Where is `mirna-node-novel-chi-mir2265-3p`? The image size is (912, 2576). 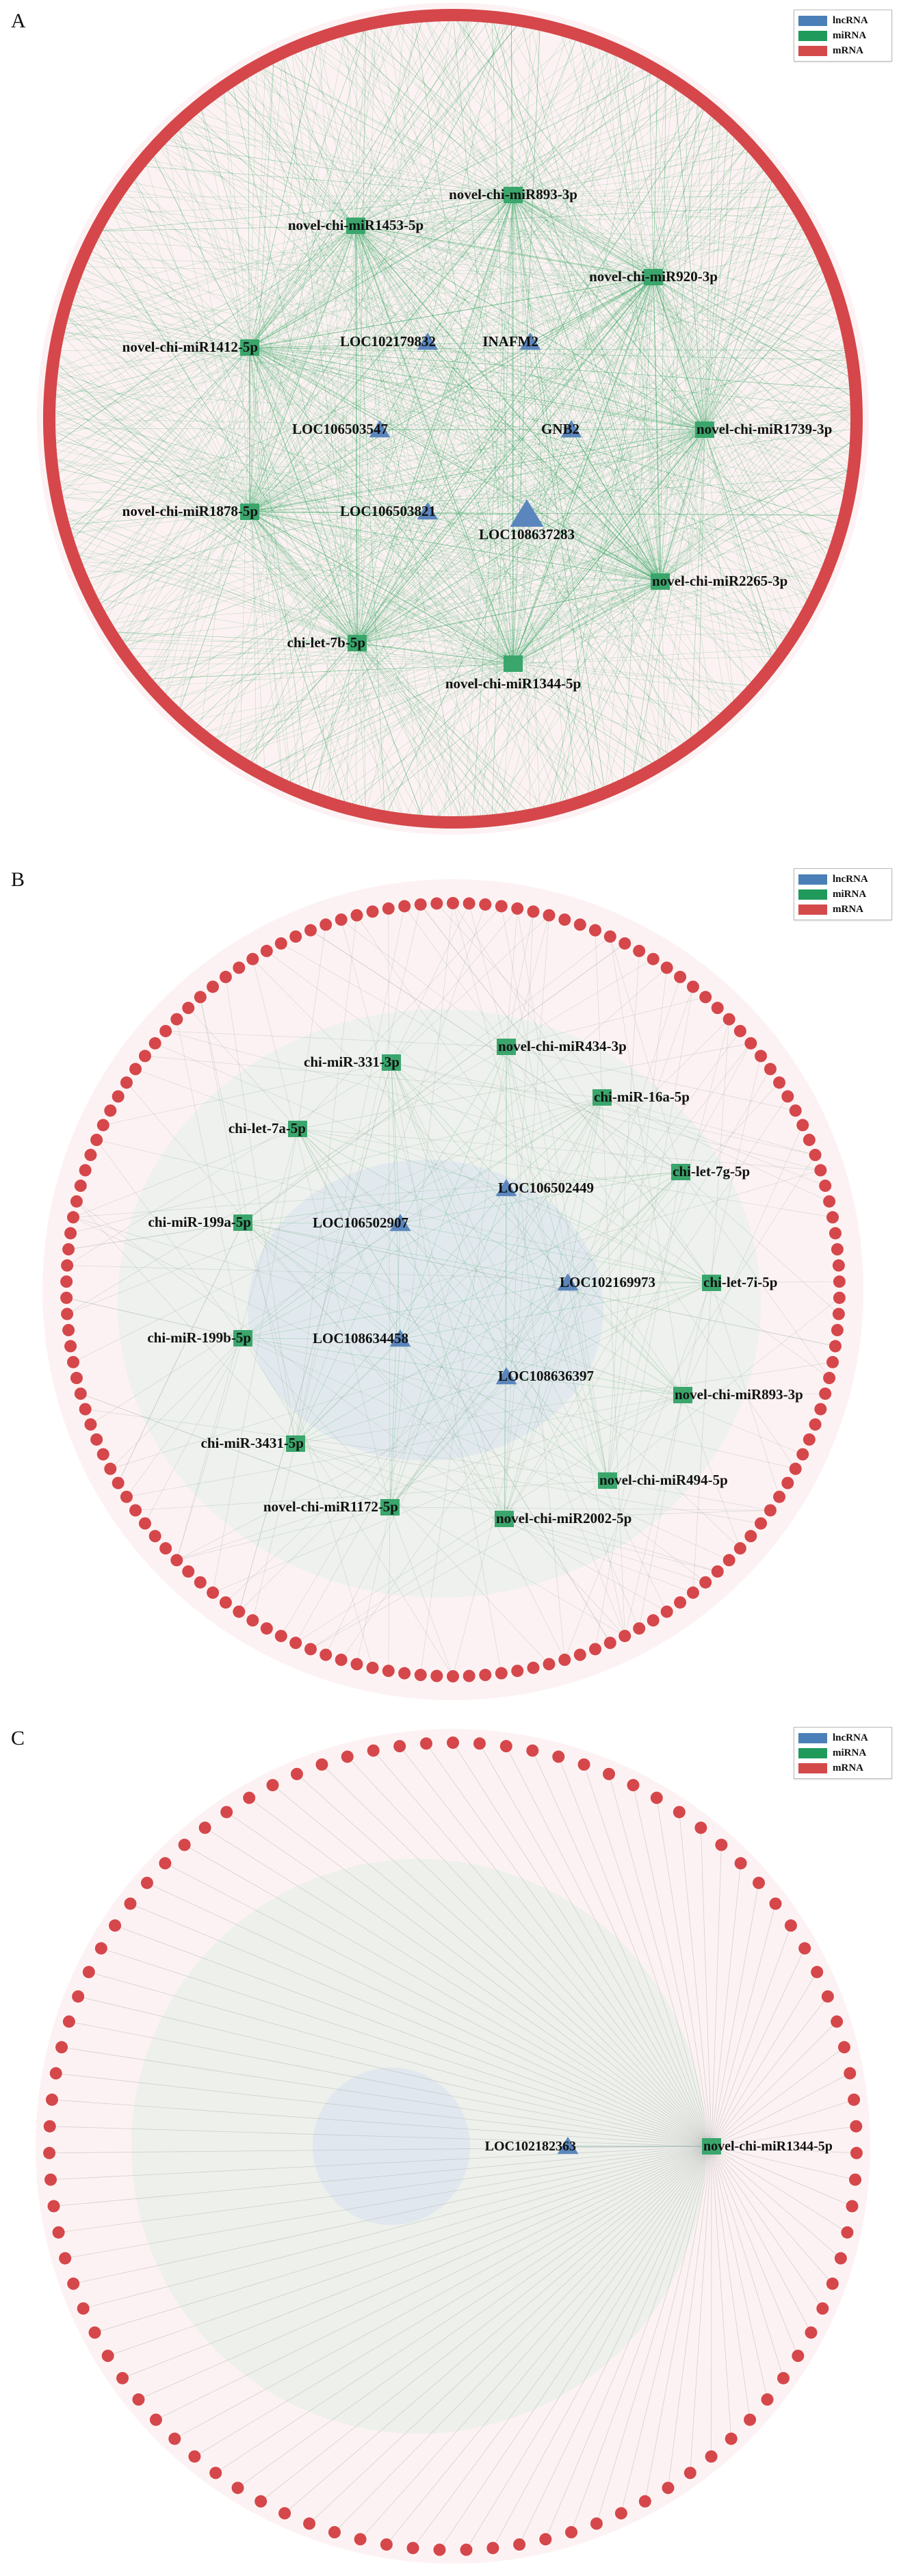
mirna-node-novel-chi-mir2265-3p is located at coordinates (660, 581).